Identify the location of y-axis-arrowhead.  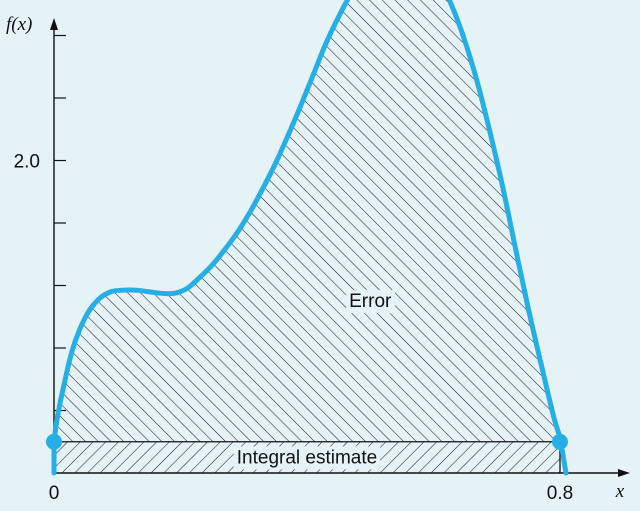
(54, 24).